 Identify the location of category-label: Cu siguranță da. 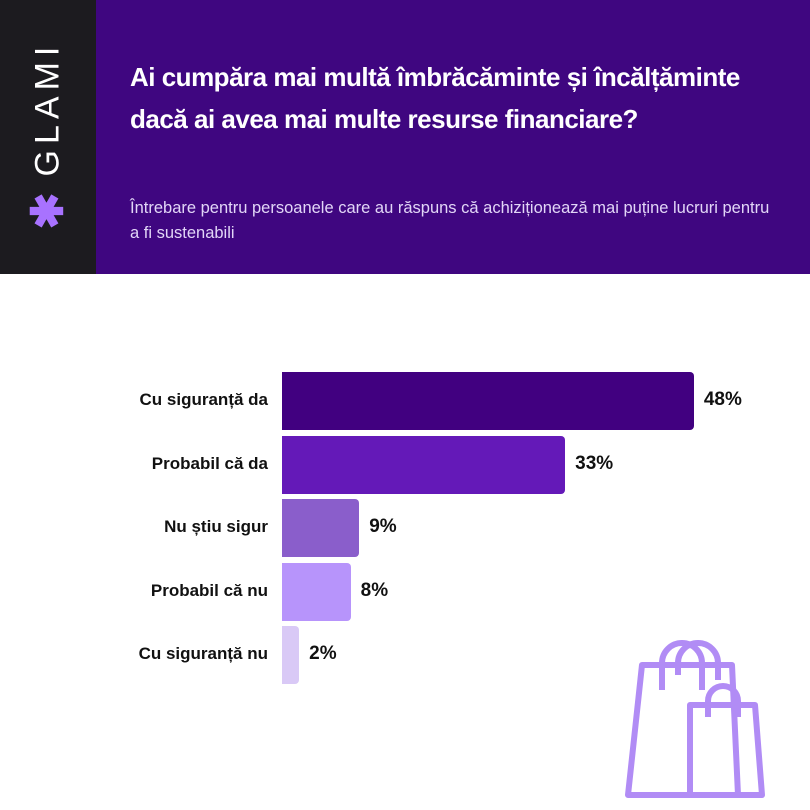
(203, 399).